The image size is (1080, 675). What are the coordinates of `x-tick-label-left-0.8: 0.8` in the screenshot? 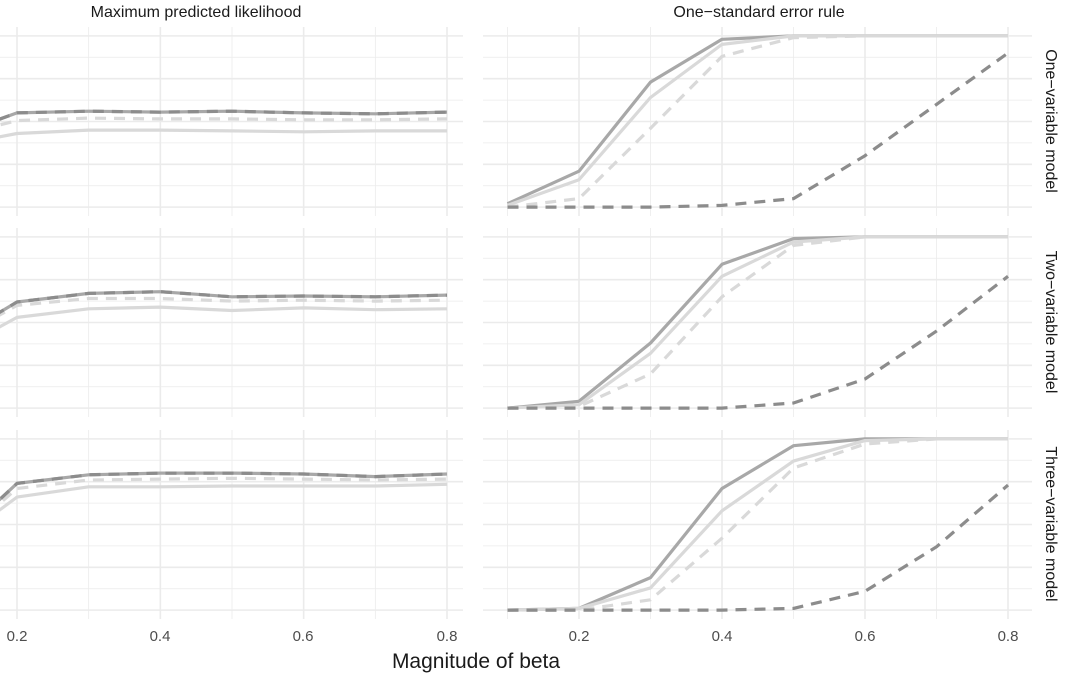 It's located at (447, 636).